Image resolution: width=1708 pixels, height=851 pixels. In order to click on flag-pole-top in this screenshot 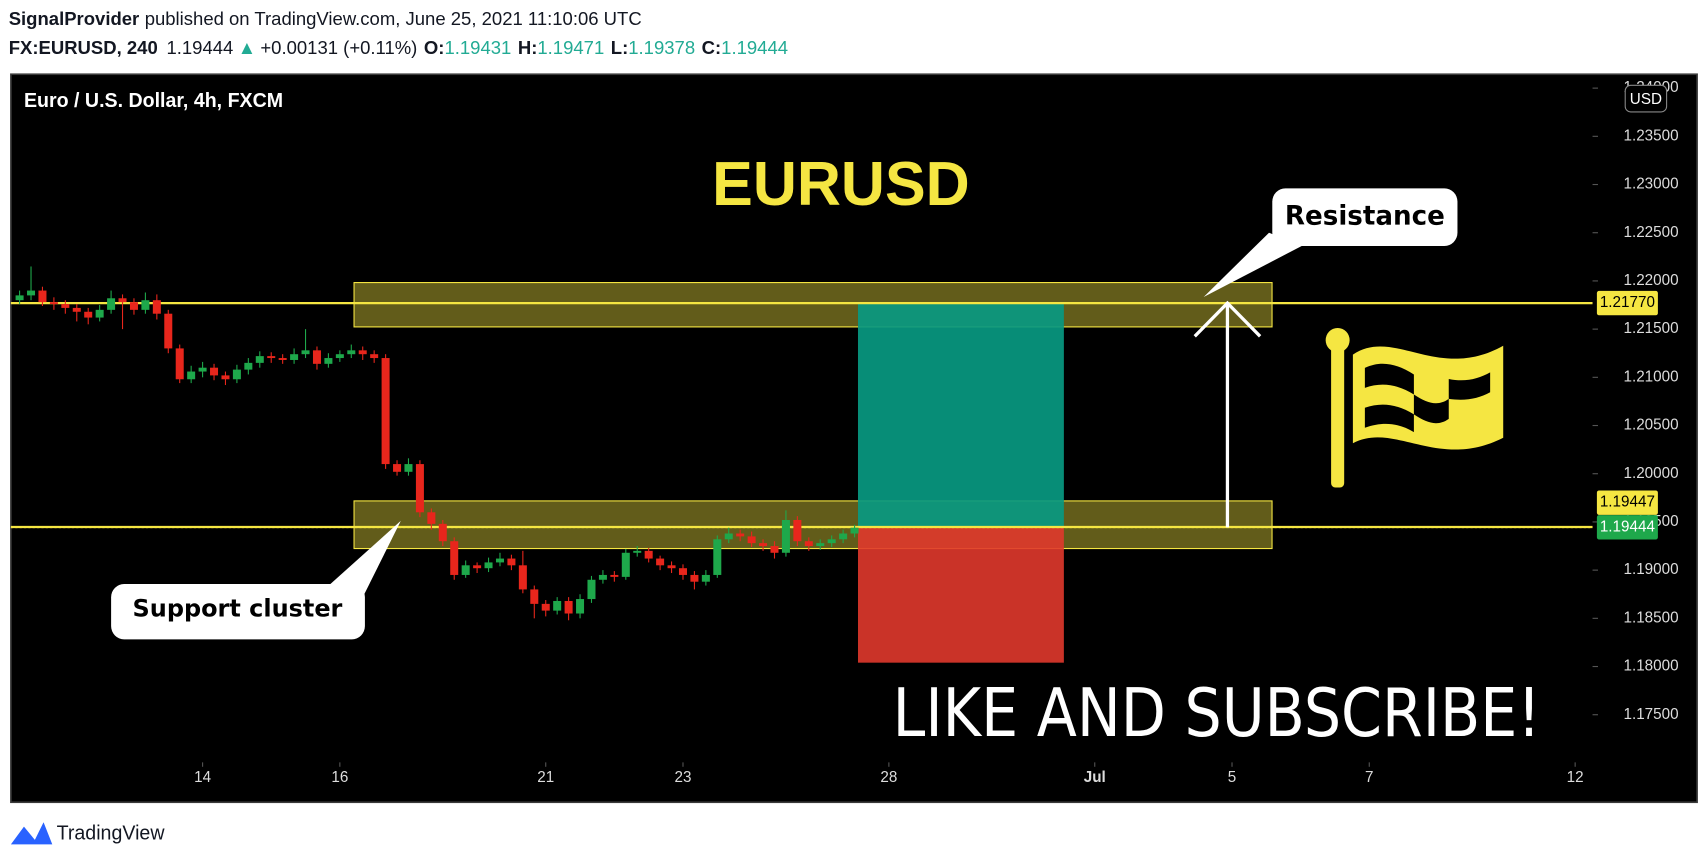, I will do `click(1337, 340)`.